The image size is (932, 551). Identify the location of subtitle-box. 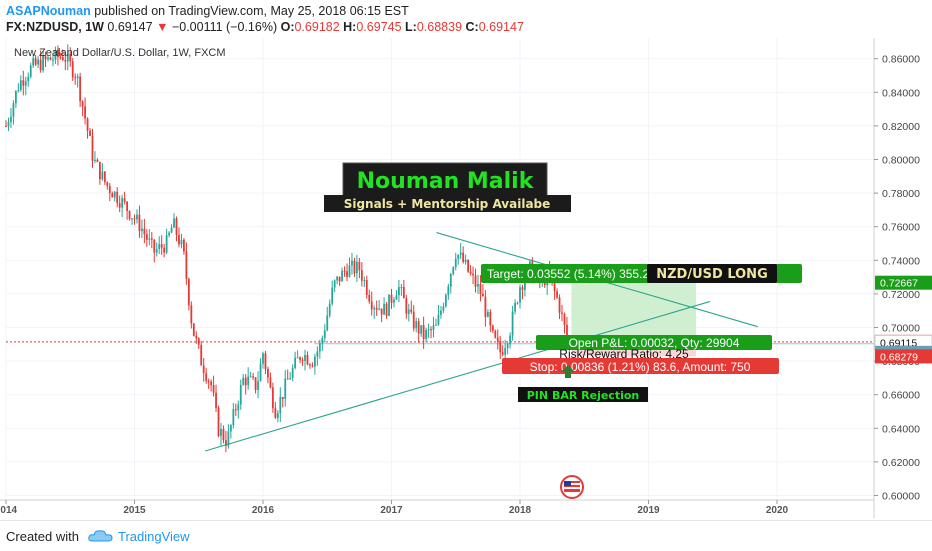
(447, 203).